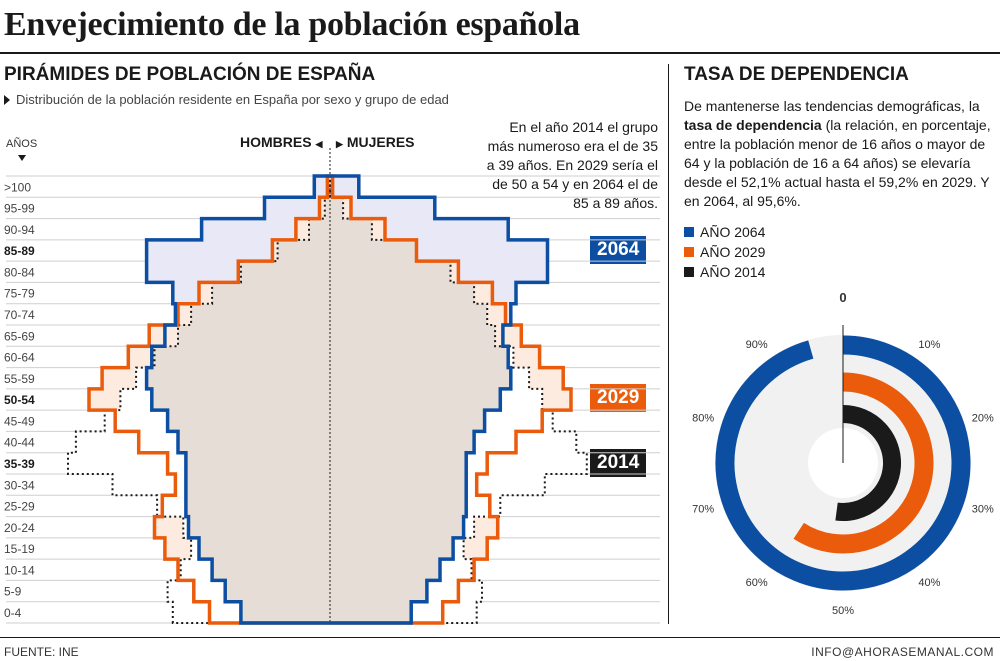 The height and width of the screenshot is (661, 1000). What do you see at coordinates (19, 528) in the screenshot?
I see `age-label: 20-24` at bounding box center [19, 528].